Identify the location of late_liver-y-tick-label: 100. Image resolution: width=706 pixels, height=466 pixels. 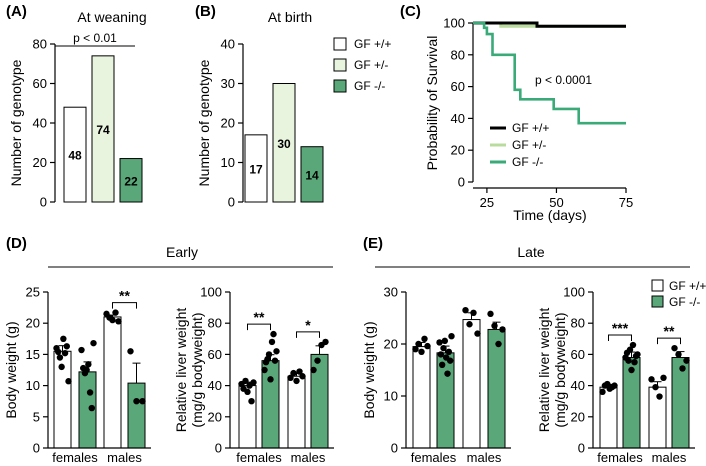
(574, 292).